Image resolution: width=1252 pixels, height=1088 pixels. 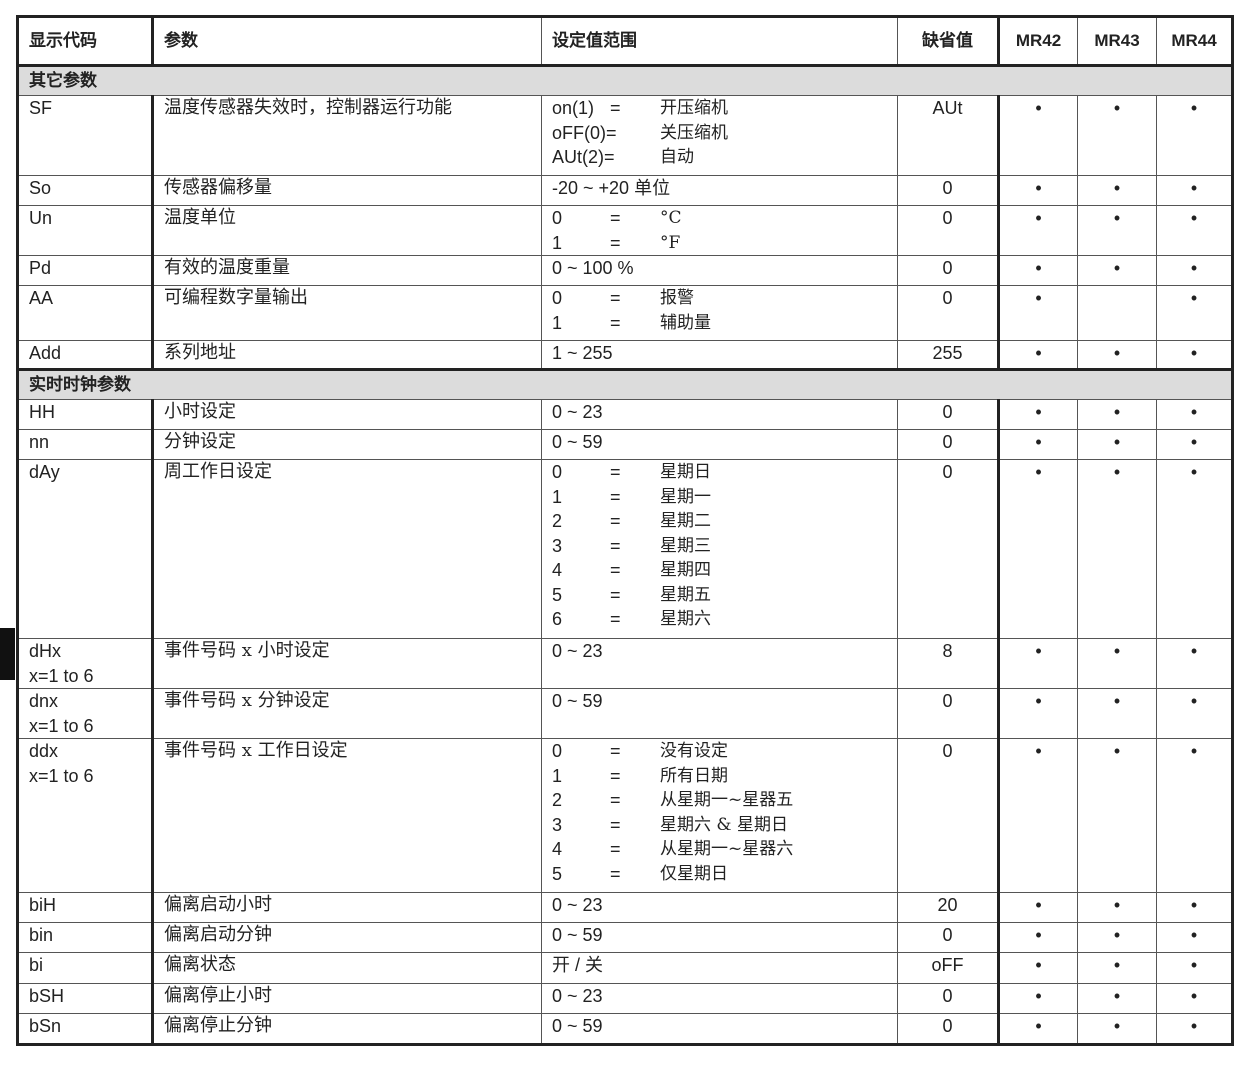 I want to click on range-value: 2, so click(x=557, y=521).